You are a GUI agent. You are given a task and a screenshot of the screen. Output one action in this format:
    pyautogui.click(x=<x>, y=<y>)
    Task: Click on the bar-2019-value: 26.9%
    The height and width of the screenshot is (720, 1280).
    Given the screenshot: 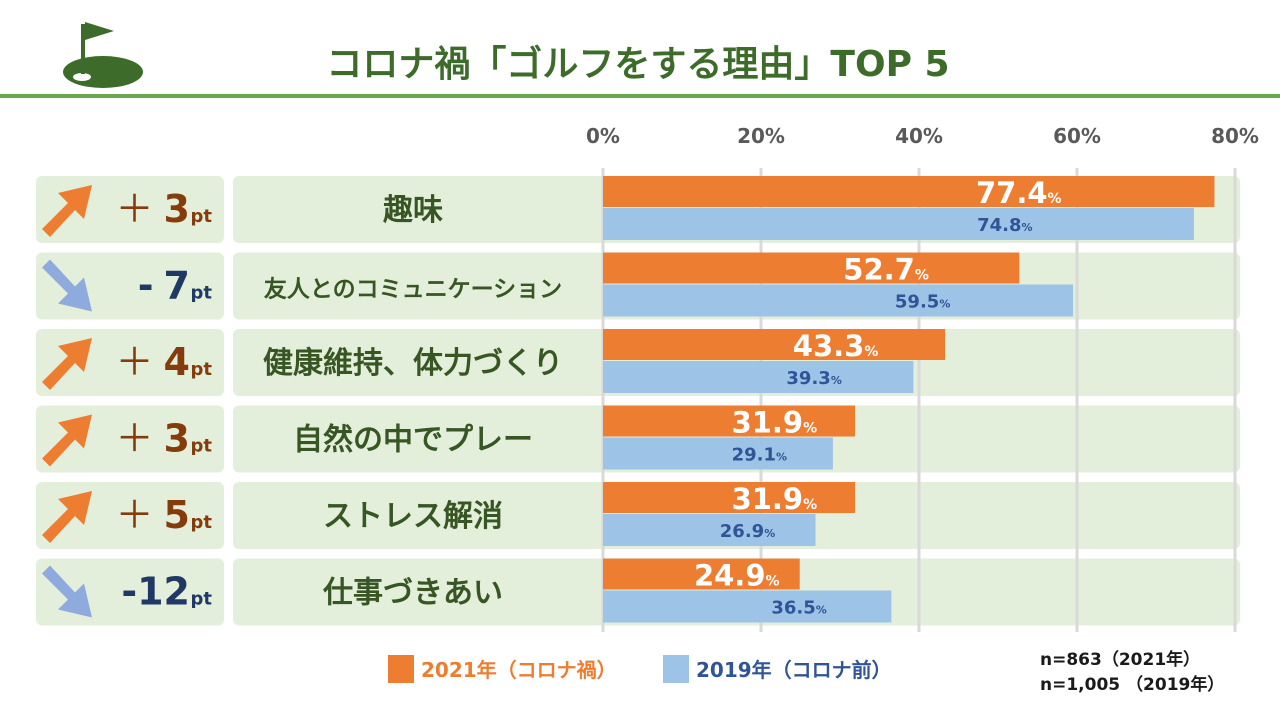 What is the action you would take?
    pyautogui.click(x=747, y=531)
    